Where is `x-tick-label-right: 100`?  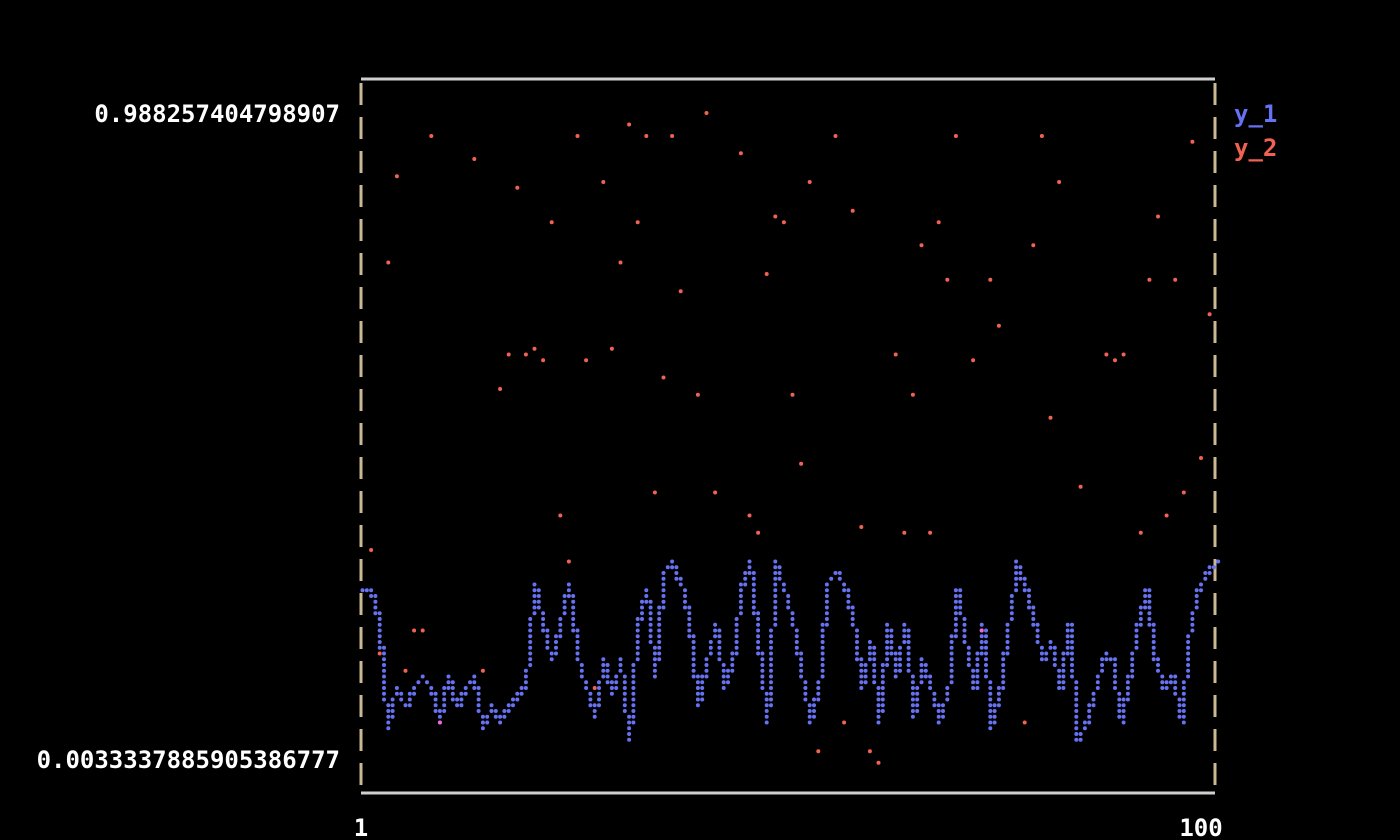 x-tick-label-right: 100 is located at coordinates (1200, 827).